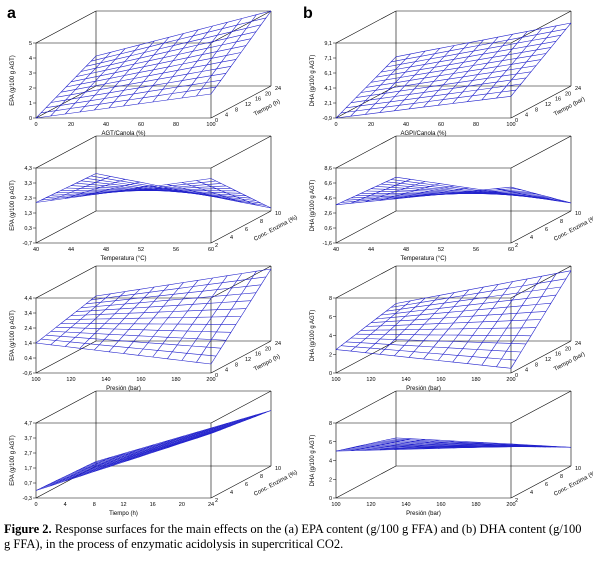 Image resolution: width=593 pixels, height=570 pixels. Describe the element at coordinates (28, 199) in the screenshot. I see `z-tick-label: 2,3` at that location.